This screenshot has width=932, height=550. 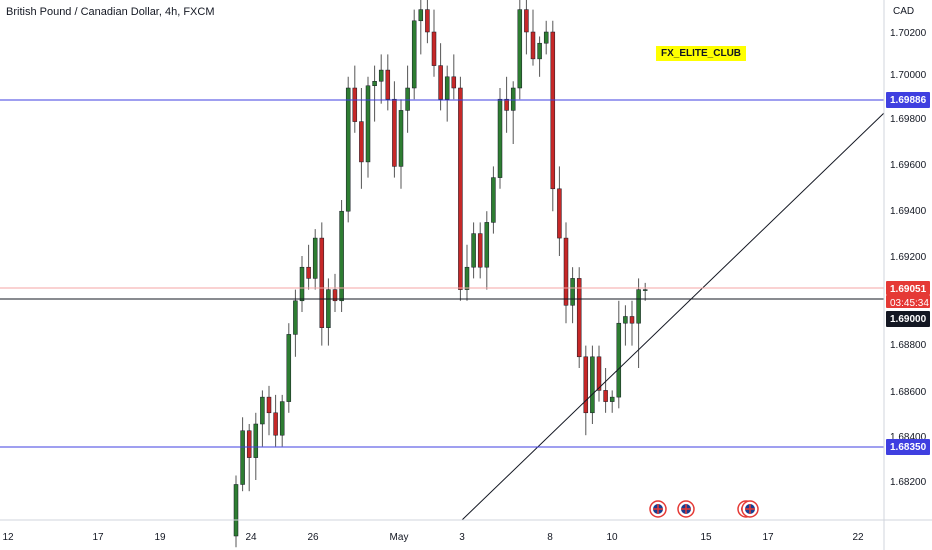 I want to click on y-tick-label: 1.70000, so click(x=908, y=75).